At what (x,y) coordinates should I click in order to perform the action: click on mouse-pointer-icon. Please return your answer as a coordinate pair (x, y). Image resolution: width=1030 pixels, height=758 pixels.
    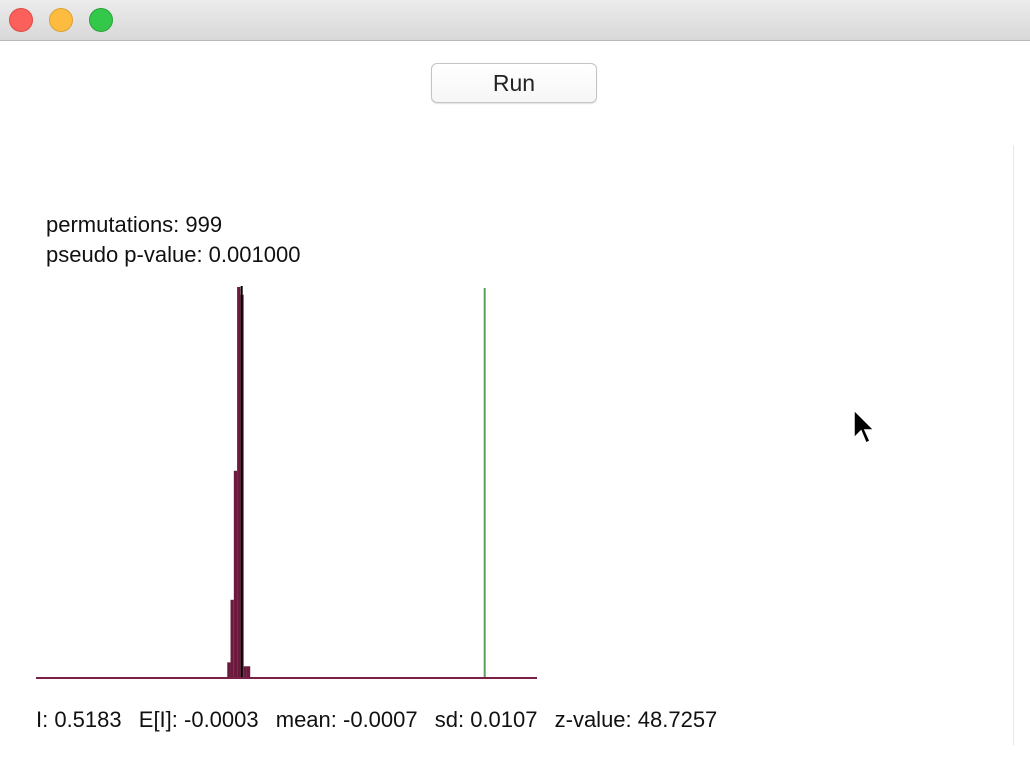
    Looking at the image, I should click on (864, 426).